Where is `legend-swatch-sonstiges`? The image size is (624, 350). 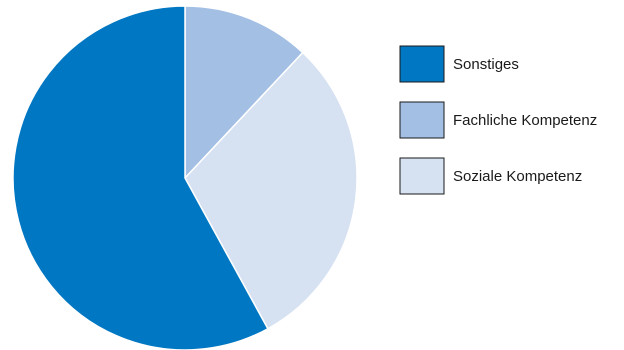 legend-swatch-sonstiges is located at coordinates (422, 64).